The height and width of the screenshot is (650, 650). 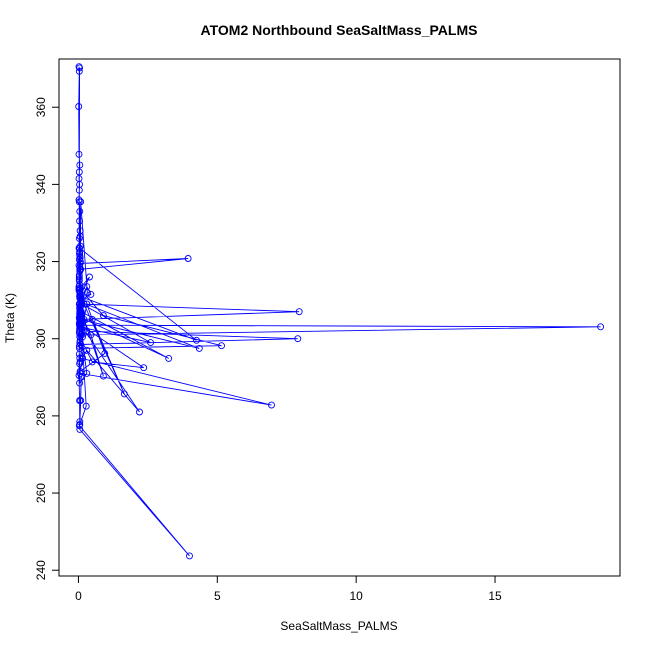 What do you see at coordinates (356, 596) in the screenshot?
I see `x-tick-label: 10` at bounding box center [356, 596].